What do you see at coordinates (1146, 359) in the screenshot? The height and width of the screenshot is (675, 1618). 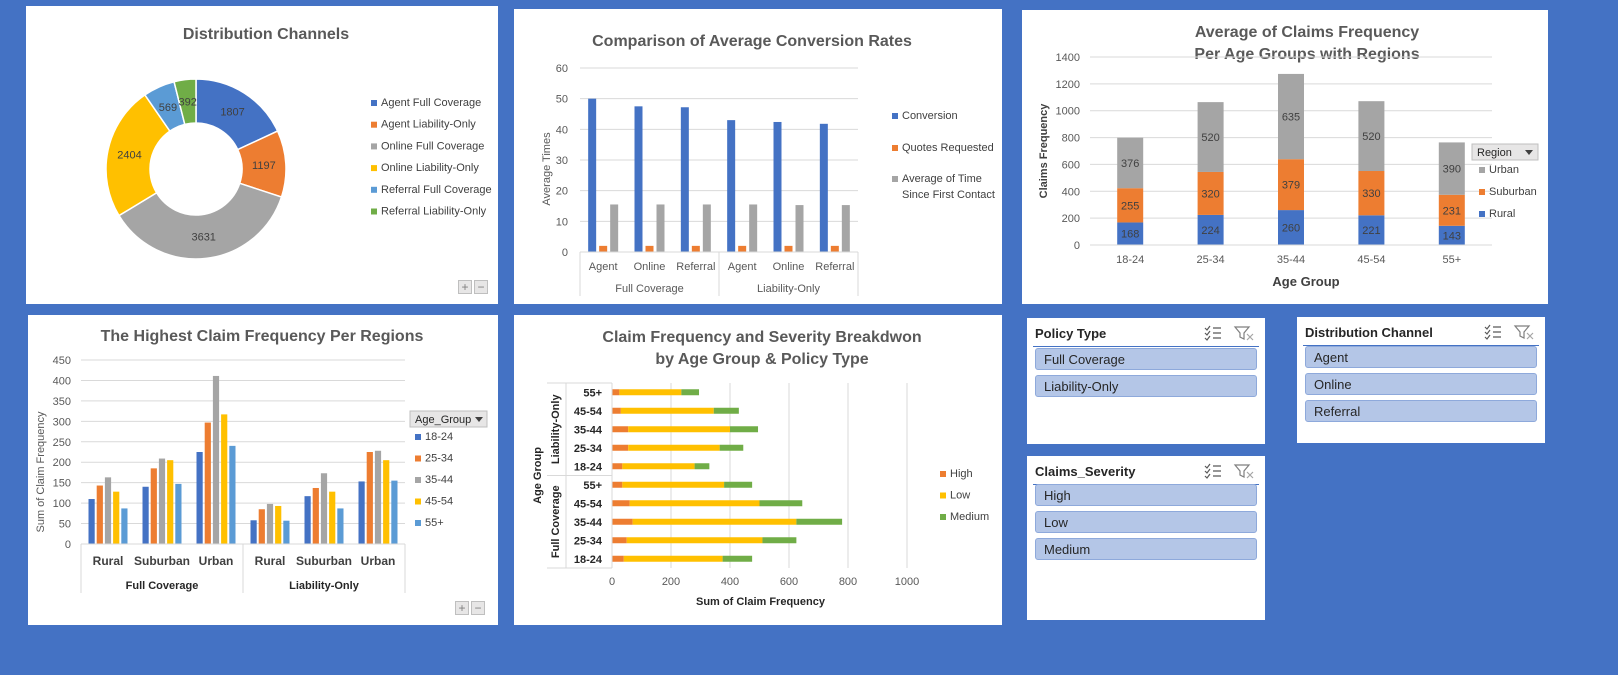 I see `slicer-item-full-coverage: Full Coverage` at bounding box center [1146, 359].